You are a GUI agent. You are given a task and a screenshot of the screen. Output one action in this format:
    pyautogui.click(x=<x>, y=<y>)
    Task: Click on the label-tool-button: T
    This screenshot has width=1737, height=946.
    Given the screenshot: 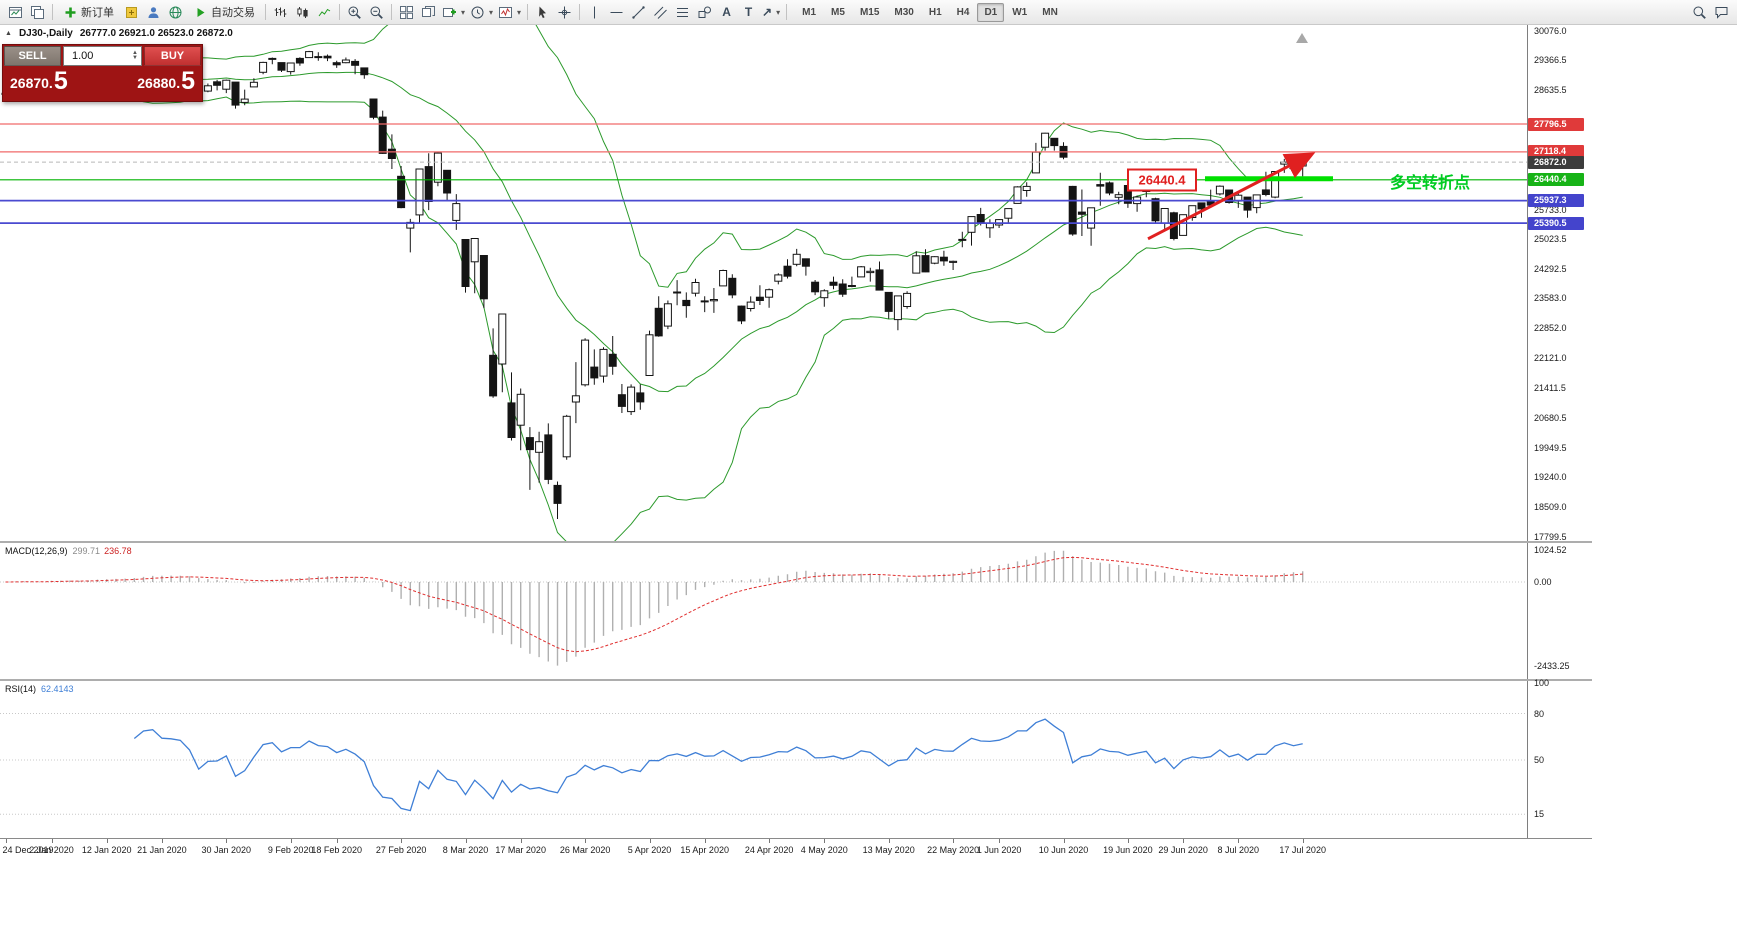 What is the action you would take?
    pyautogui.click(x=748, y=12)
    